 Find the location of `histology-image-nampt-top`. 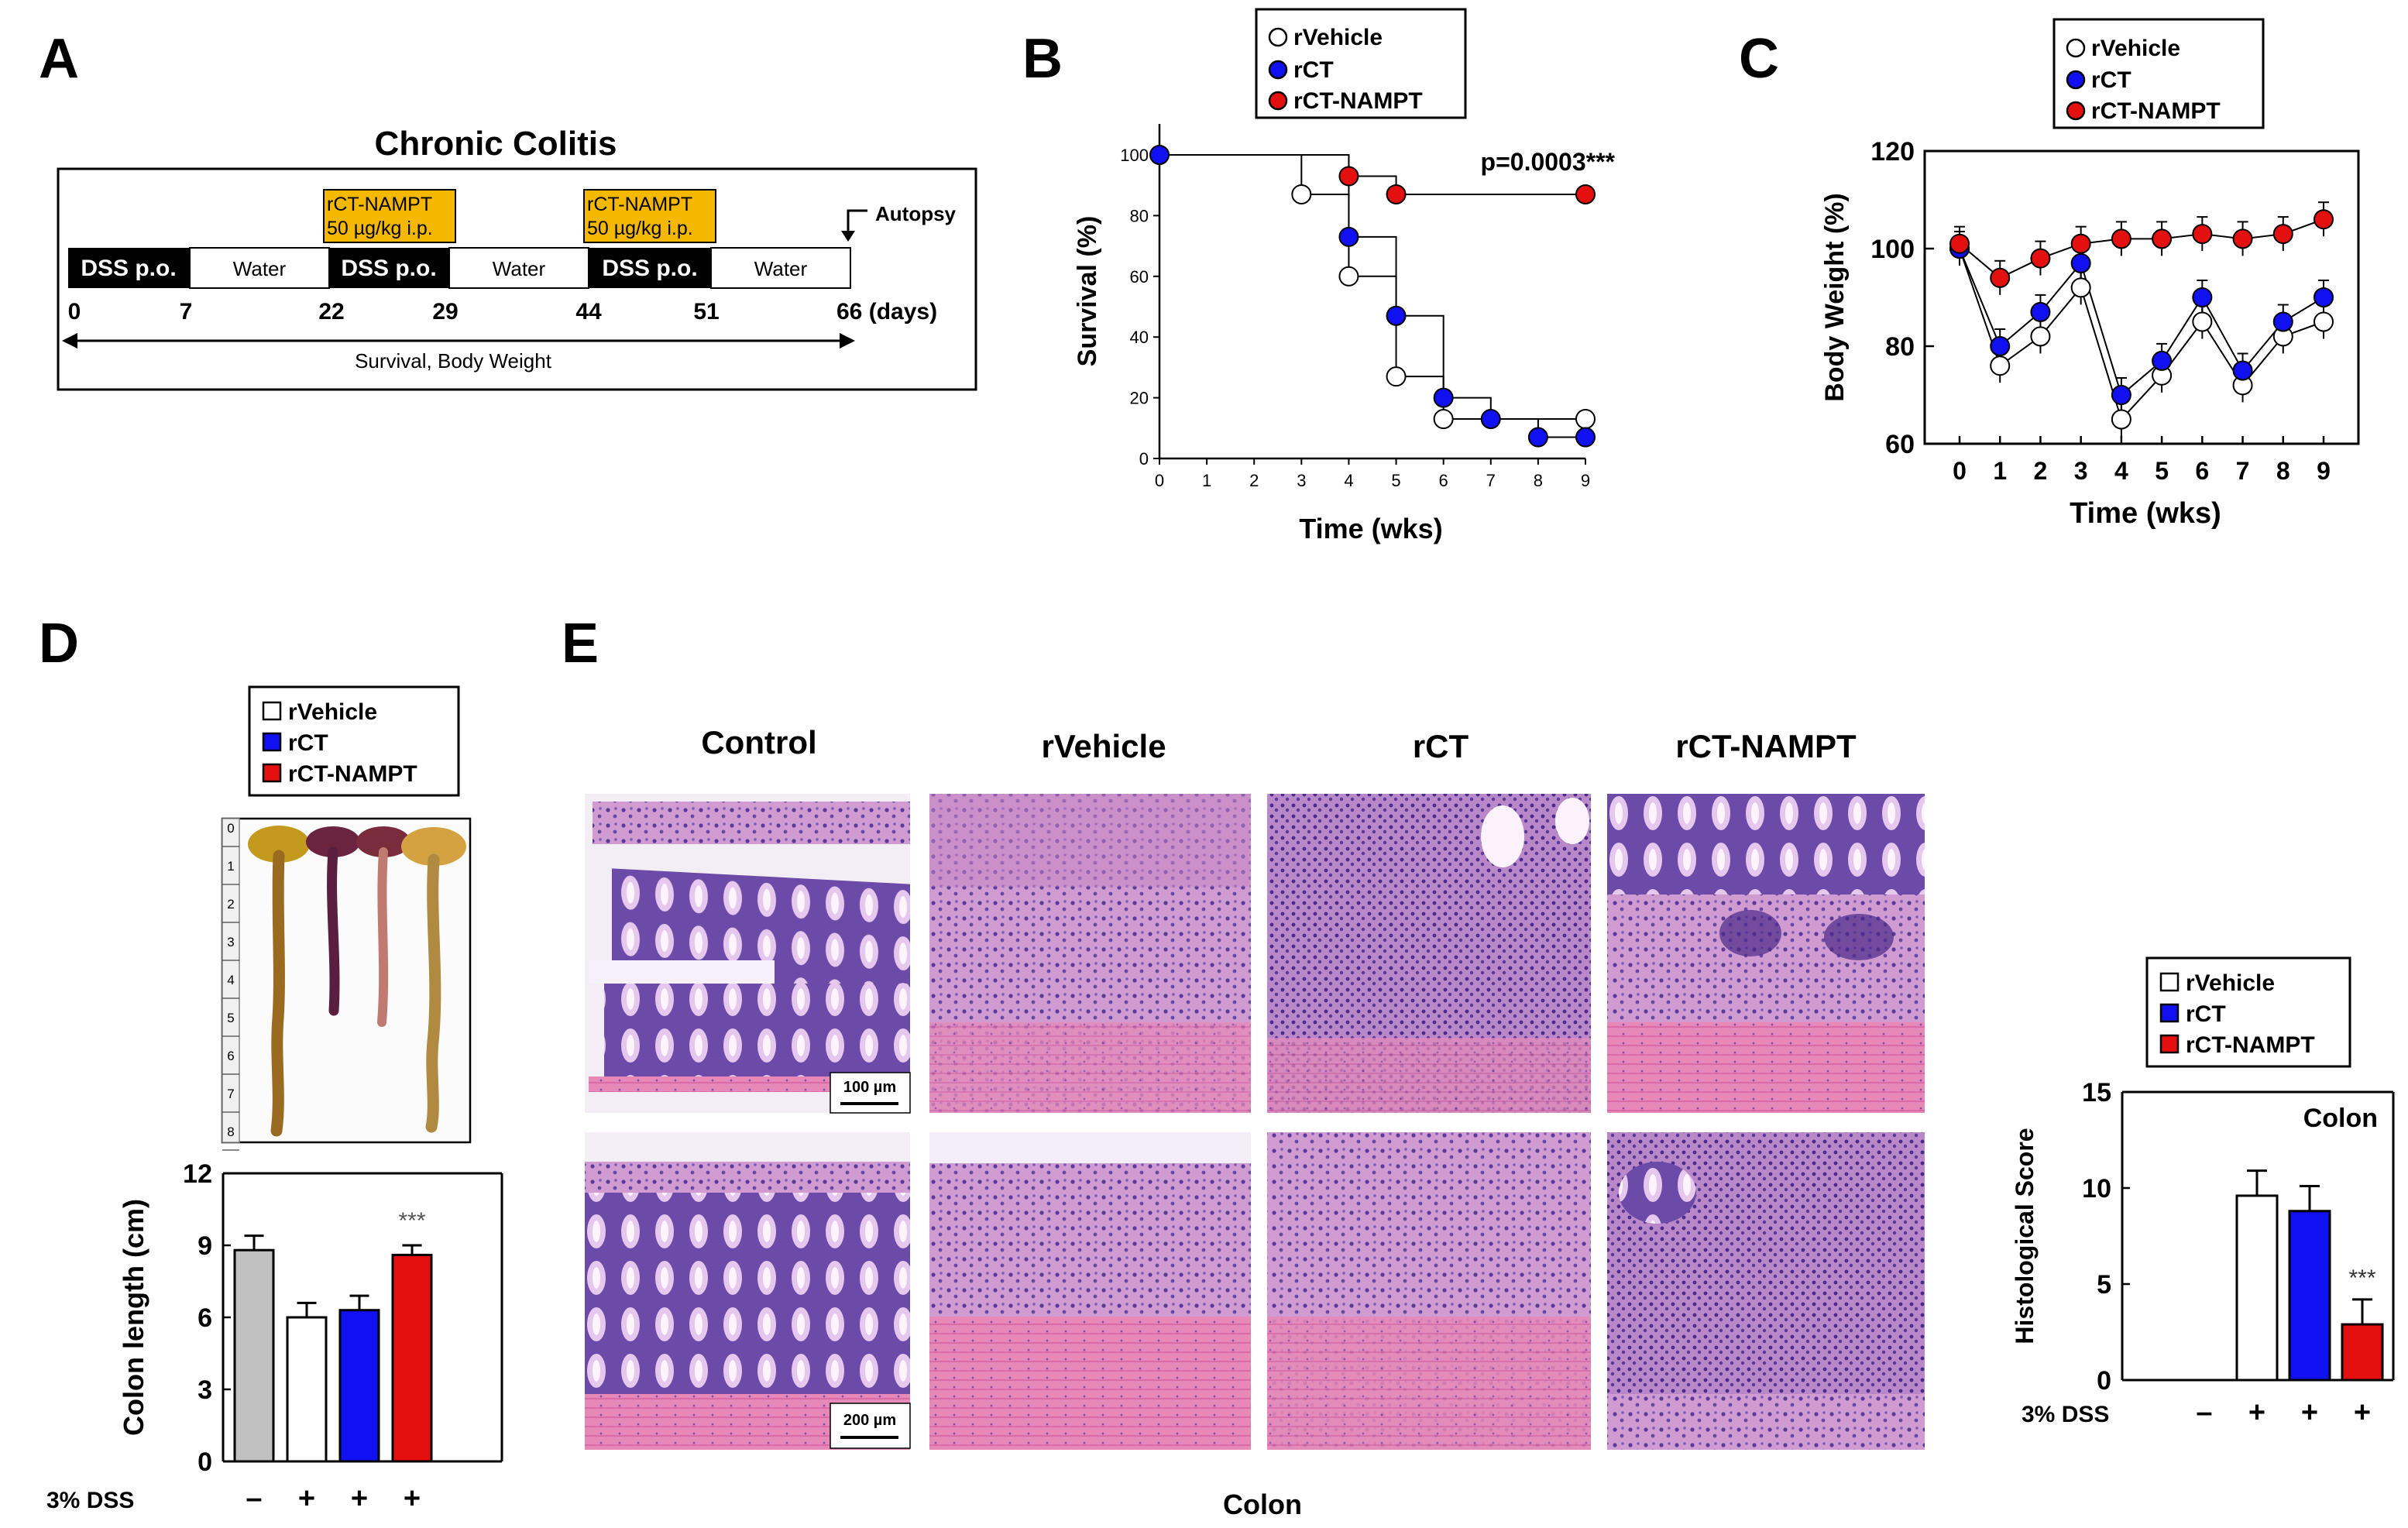

histology-image-nampt-top is located at coordinates (1766, 953).